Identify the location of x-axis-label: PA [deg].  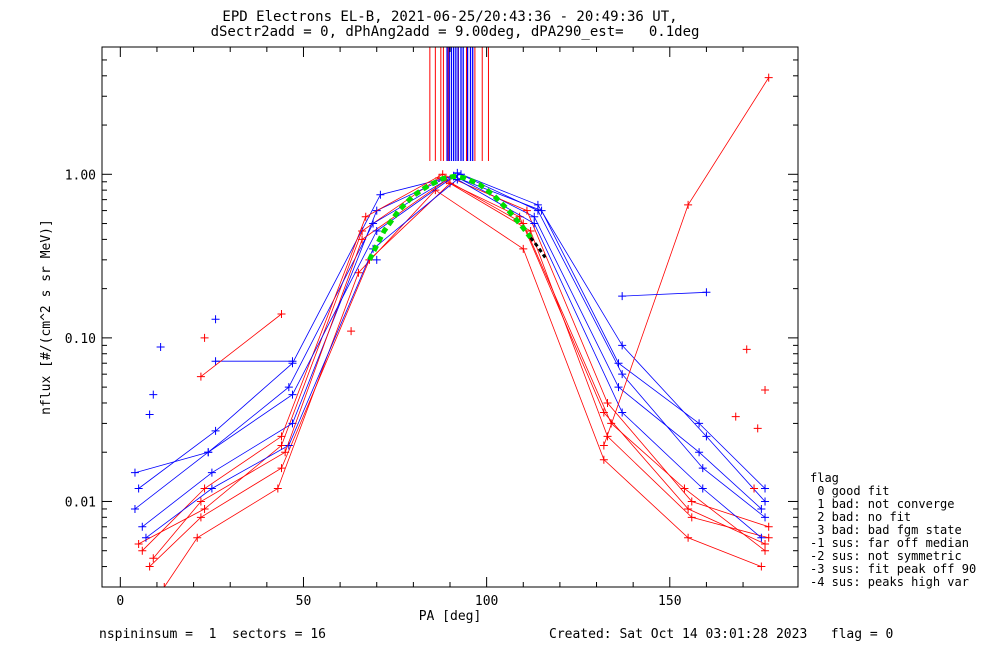
(450, 616).